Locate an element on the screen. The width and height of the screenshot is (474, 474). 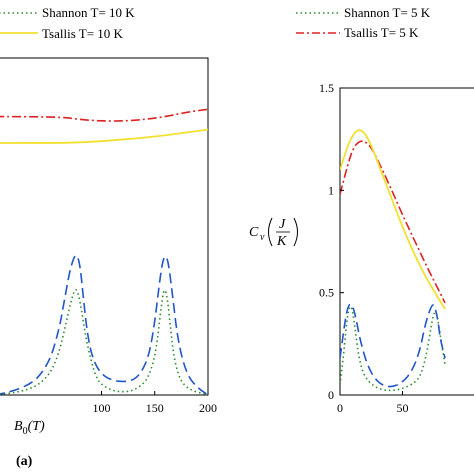
y-title-right-paren is located at coordinates (295, 232).